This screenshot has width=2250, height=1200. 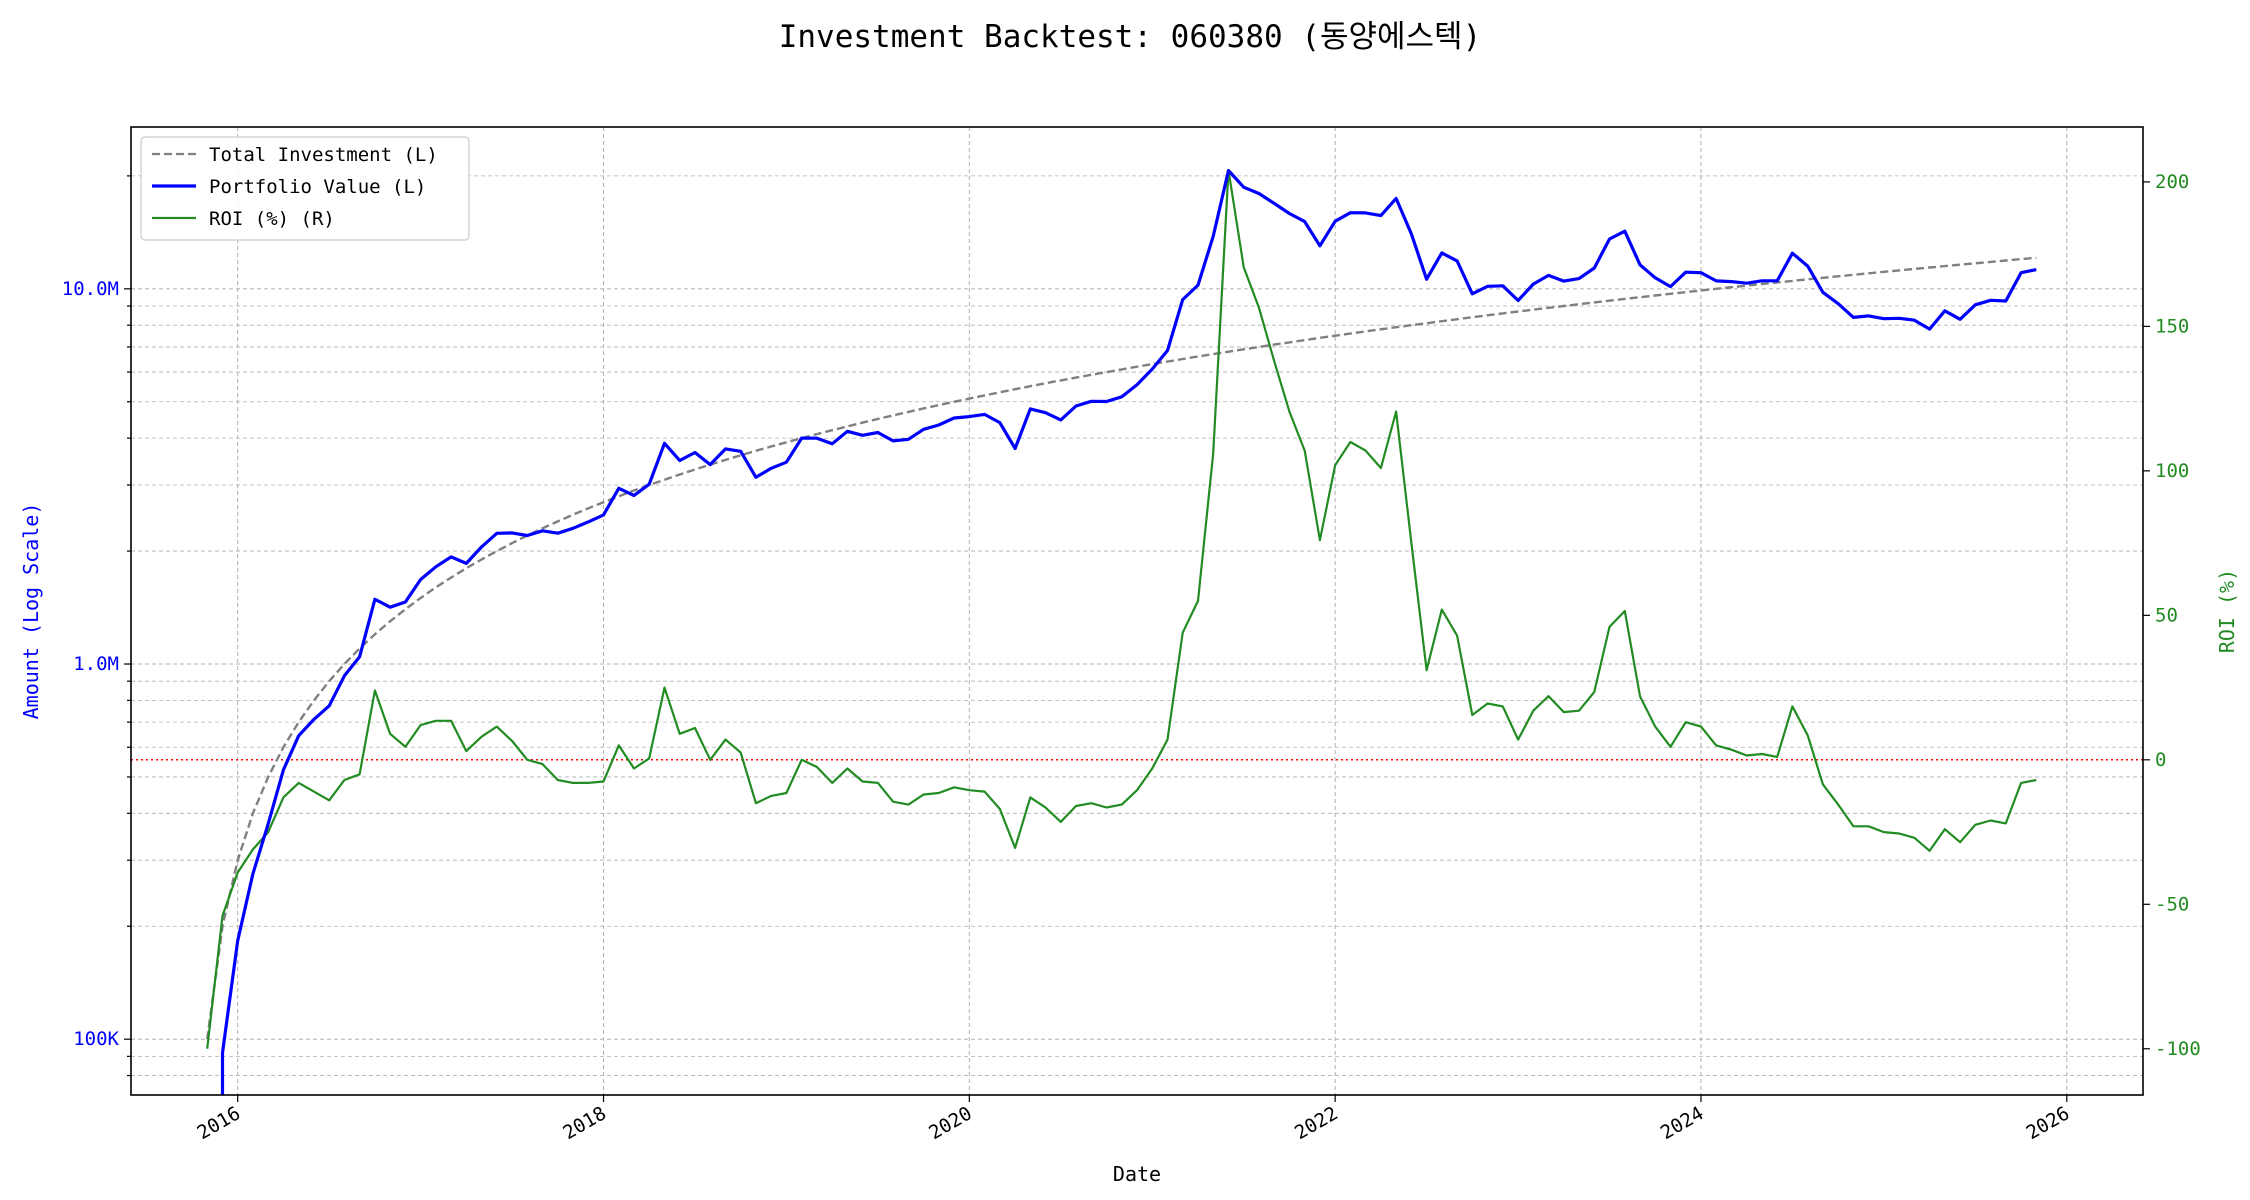 What do you see at coordinates (1316, 1123) in the screenshot?
I see `x-tick-label: 2022` at bounding box center [1316, 1123].